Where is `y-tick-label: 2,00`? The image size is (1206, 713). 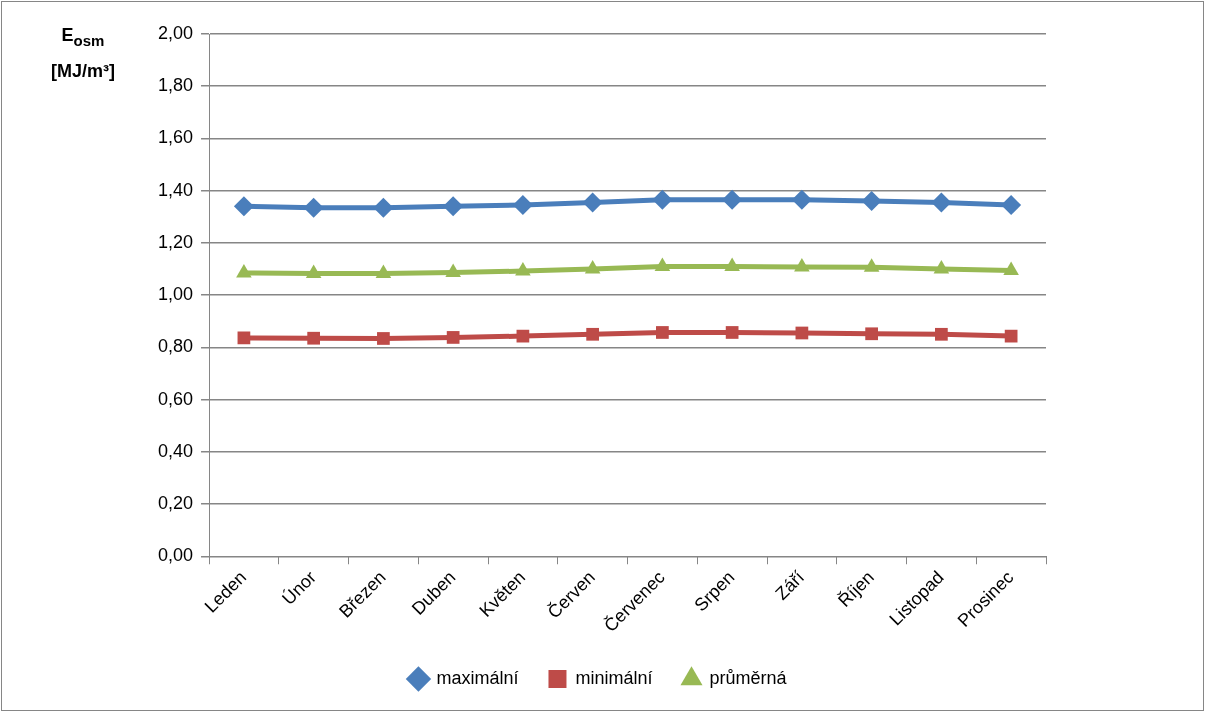
y-tick-label: 2,00 is located at coordinates (175, 32).